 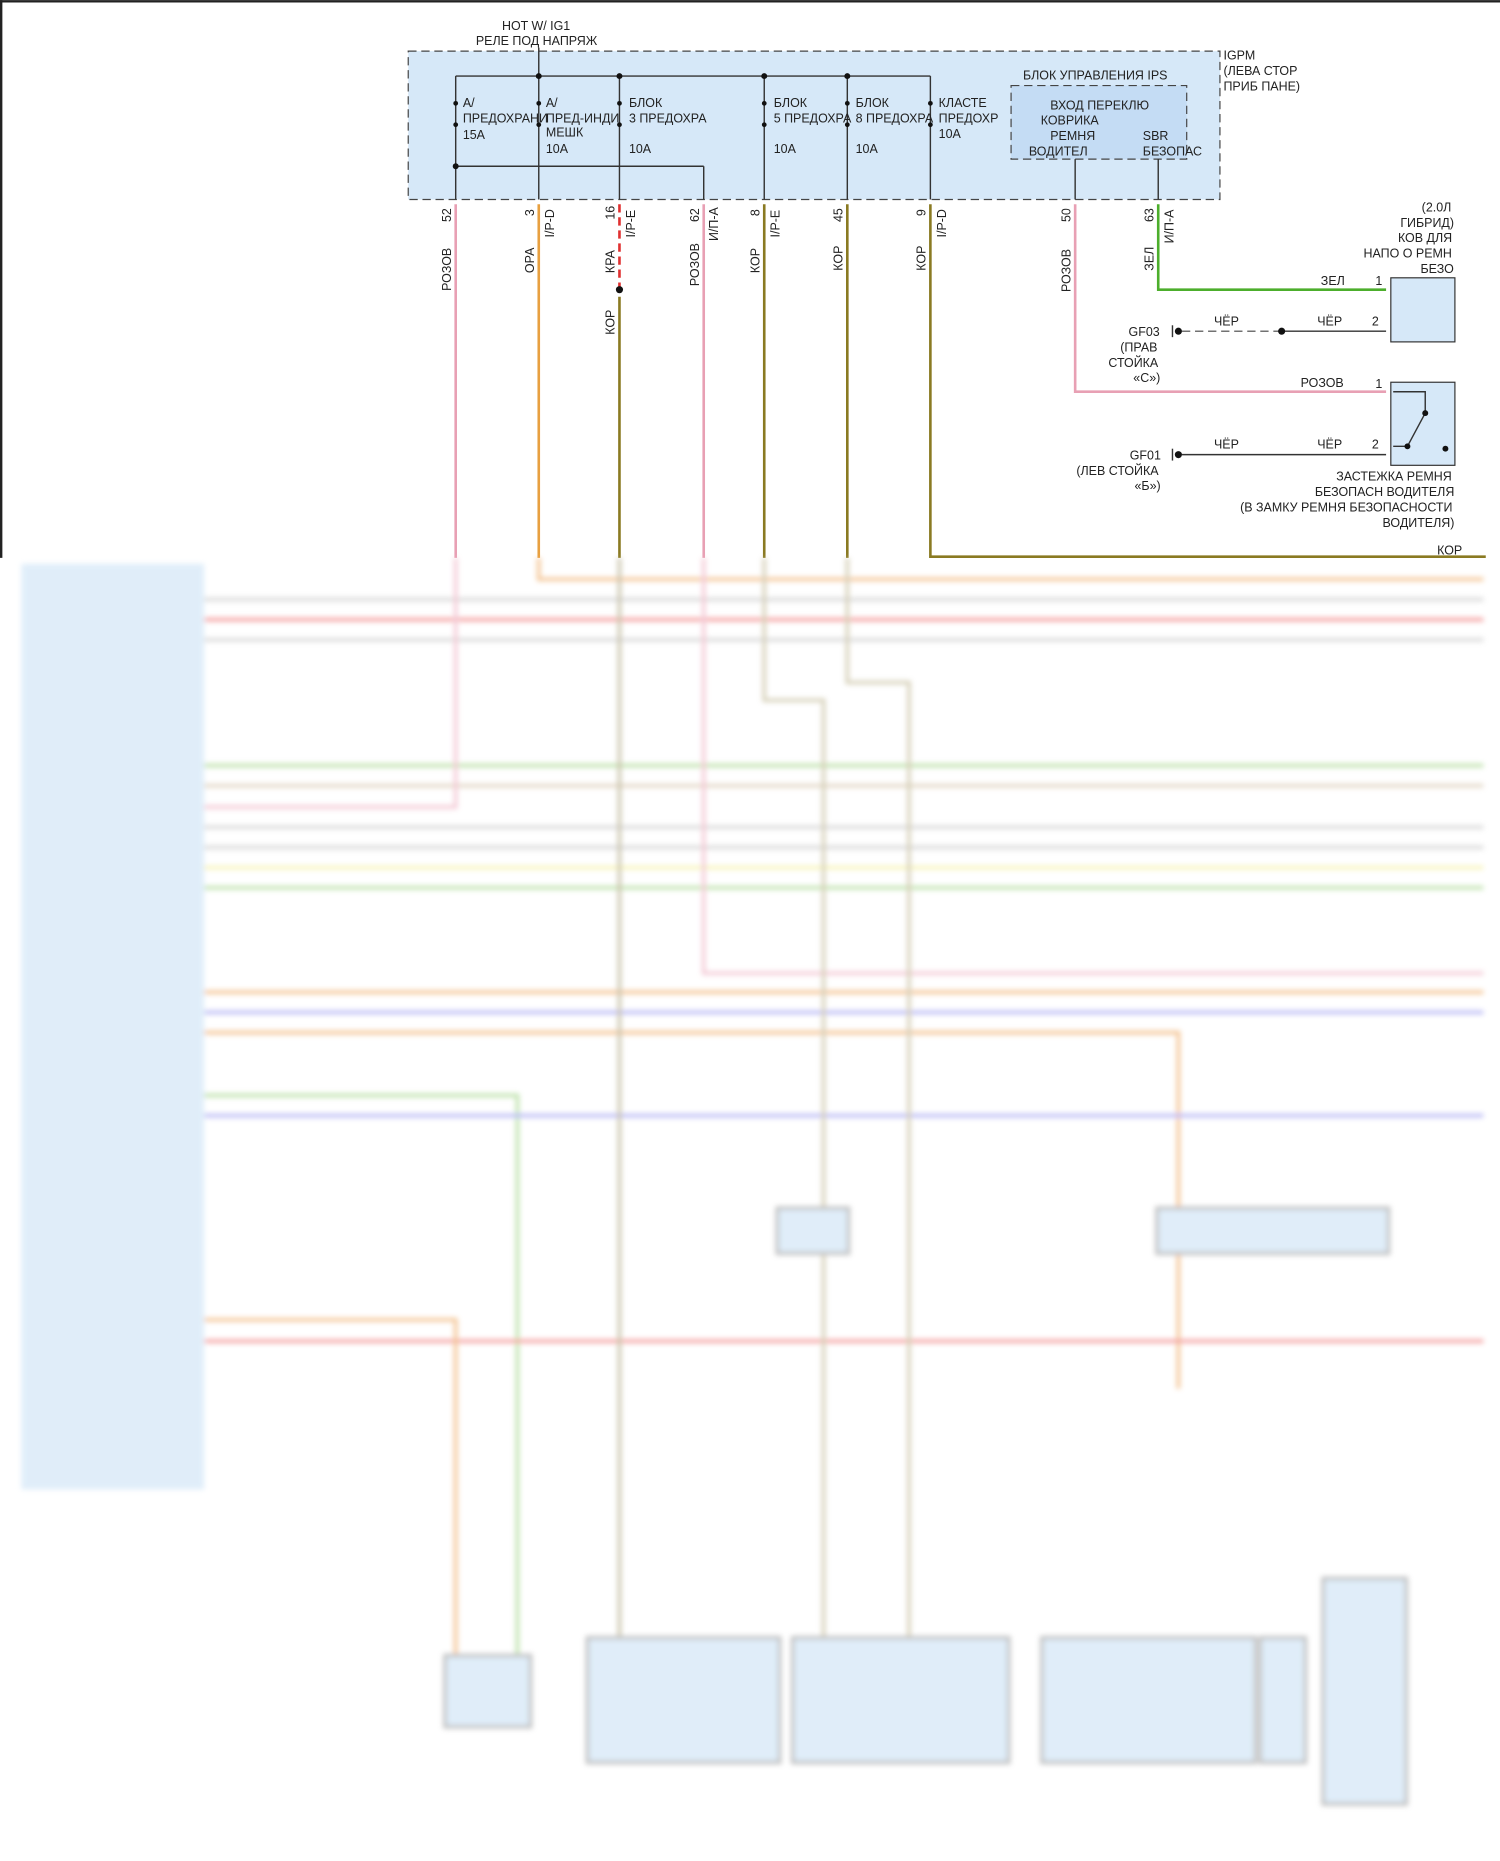 What do you see at coordinates (1384, 492) in the screenshot?
I see `diagram-label: БЕЗОПАСН ВОДИТЕЛЯ` at bounding box center [1384, 492].